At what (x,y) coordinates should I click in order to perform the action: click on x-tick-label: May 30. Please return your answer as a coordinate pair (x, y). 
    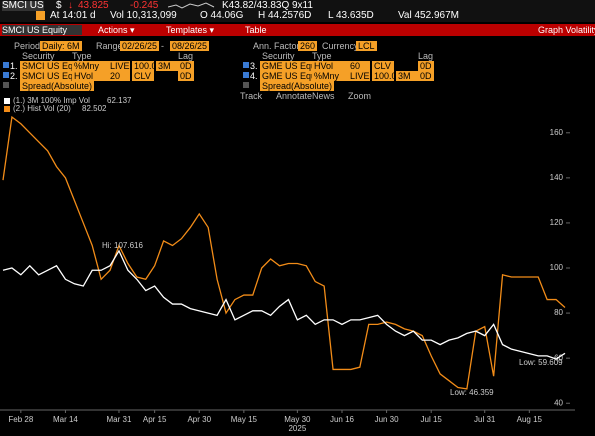
    Looking at the image, I should click on (297, 419).